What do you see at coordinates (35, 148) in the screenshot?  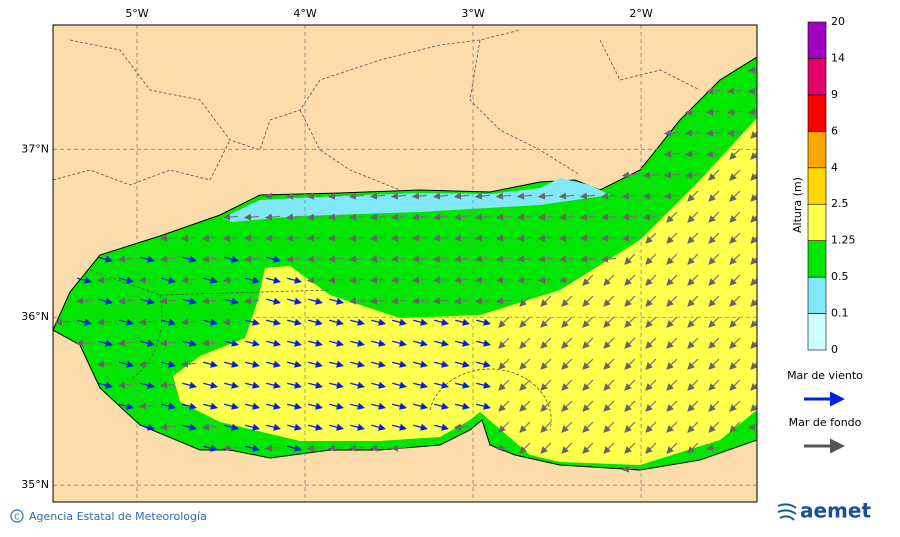 I see `y-tick-label: 37°N` at bounding box center [35, 148].